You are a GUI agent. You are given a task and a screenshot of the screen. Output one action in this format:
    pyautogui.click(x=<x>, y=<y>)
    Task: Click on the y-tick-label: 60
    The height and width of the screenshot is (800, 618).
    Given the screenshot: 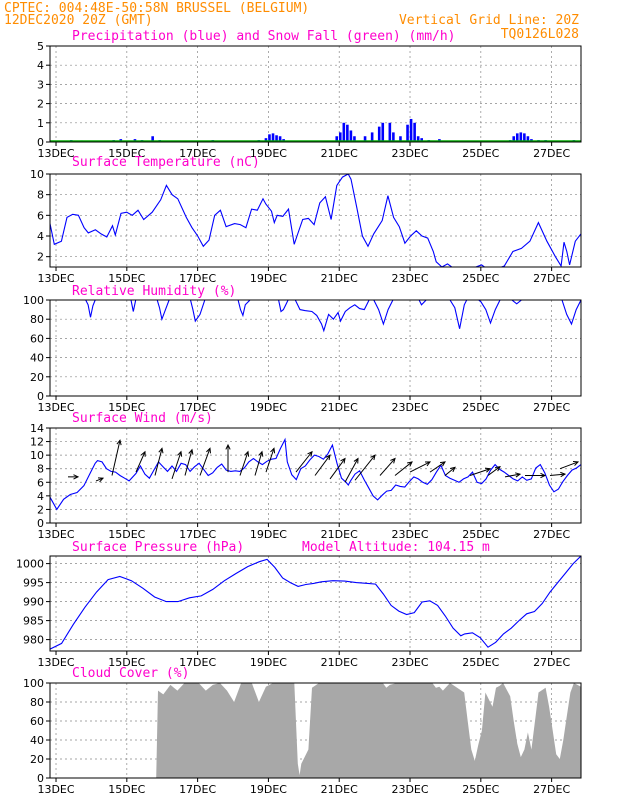 What is the action you would take?
    pyautogui.click(x=37, y=338)
    